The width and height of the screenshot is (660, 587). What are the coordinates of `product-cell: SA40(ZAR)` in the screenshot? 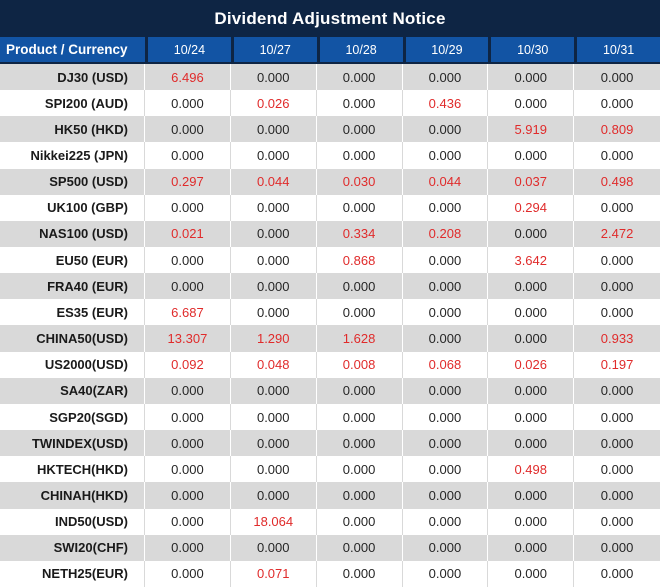 It's located at (72, 390).